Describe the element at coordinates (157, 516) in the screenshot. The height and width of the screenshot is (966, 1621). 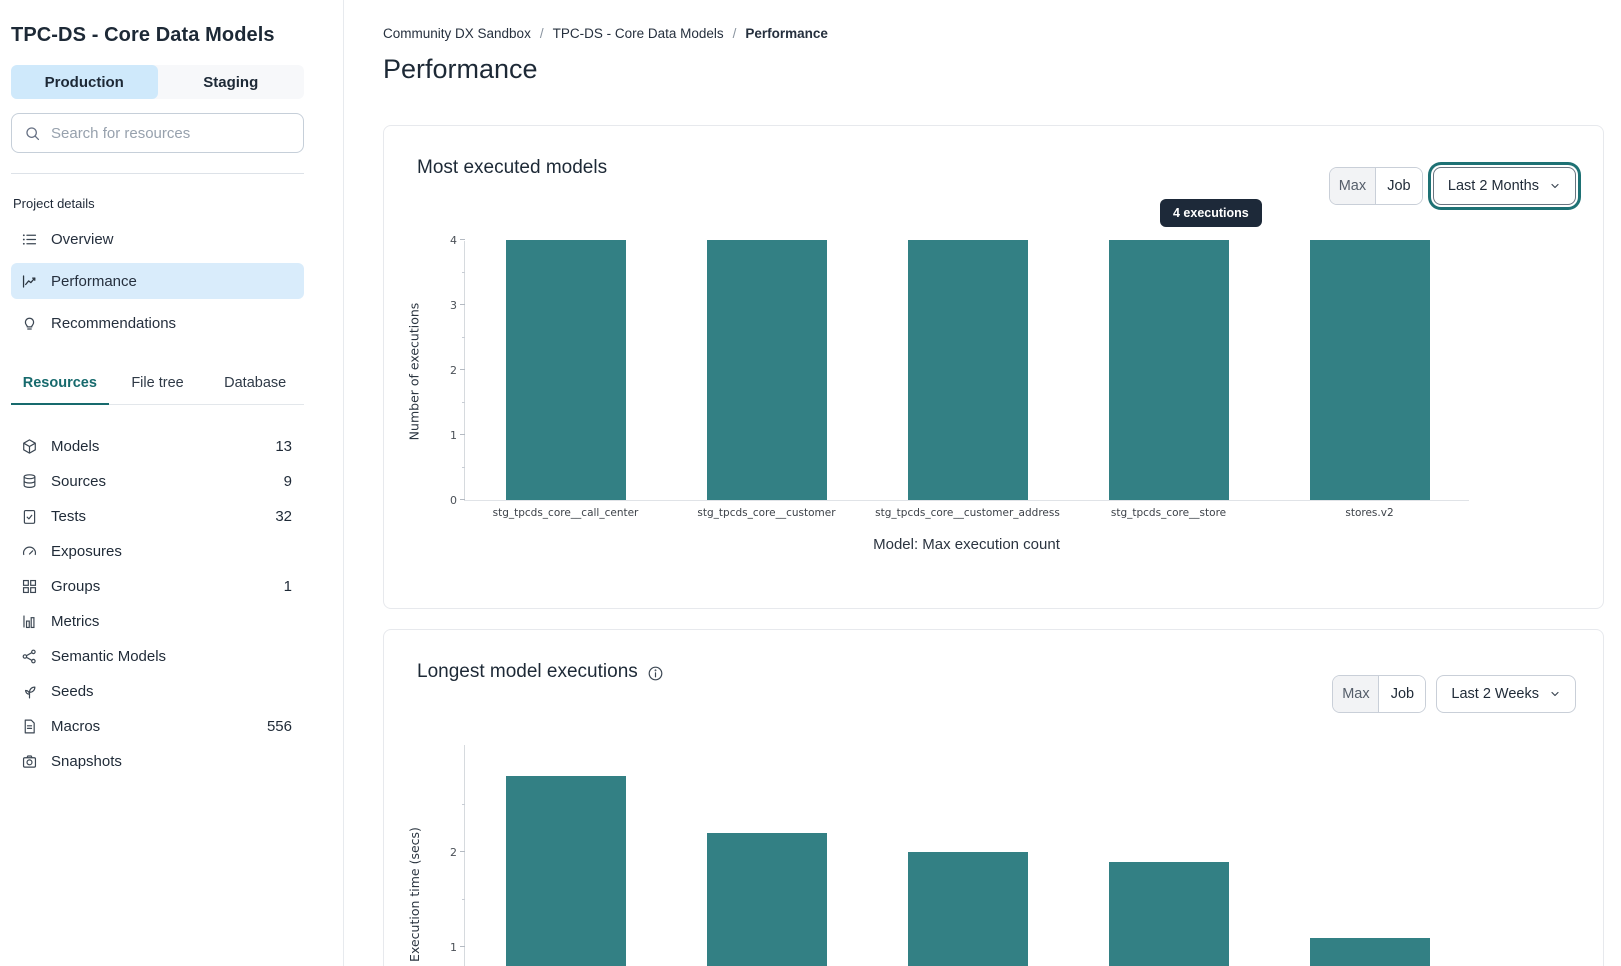
I see `resource-row-tests: Tests 32` at that location.